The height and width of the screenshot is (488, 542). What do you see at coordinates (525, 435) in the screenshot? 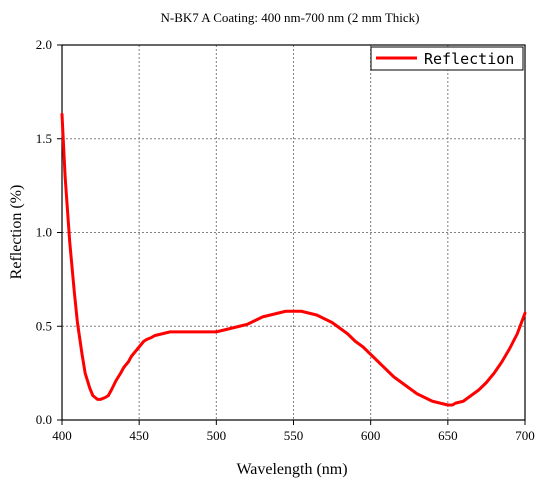
I see `x-tick-label: 700` at bounding box center [525, 435].